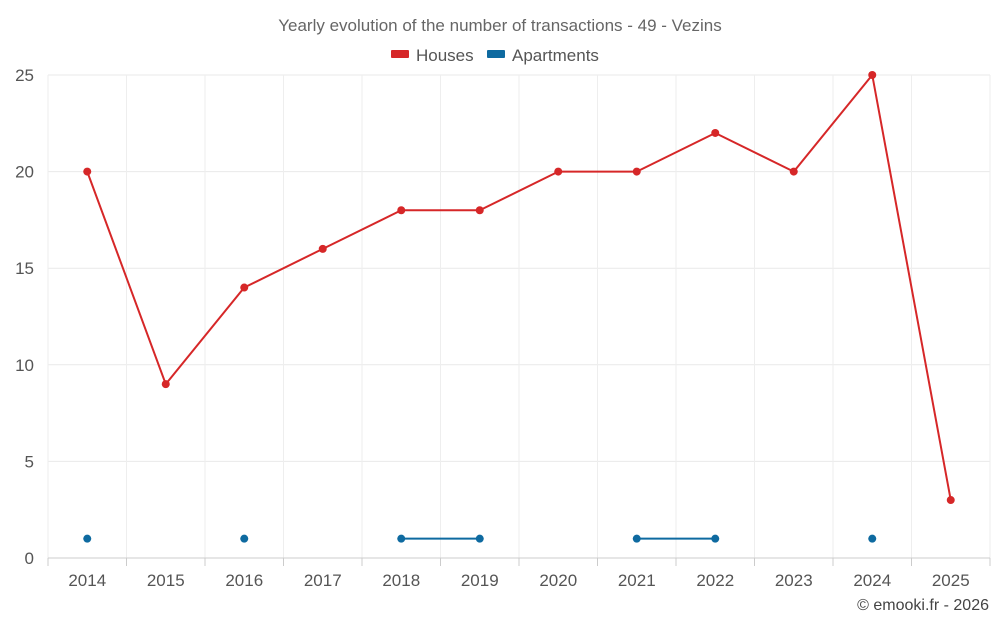 The image size is (1000, 625). Describe the element at coordinates (24, 268) in the screenshot. I see `y-tick-label: 15` at that location.